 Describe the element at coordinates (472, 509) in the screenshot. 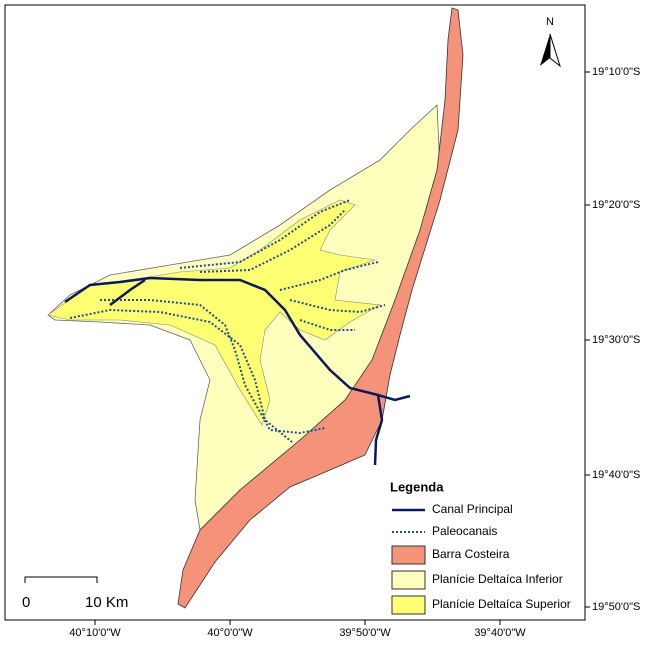

I see `legend-label: Canal Principal` at that location.